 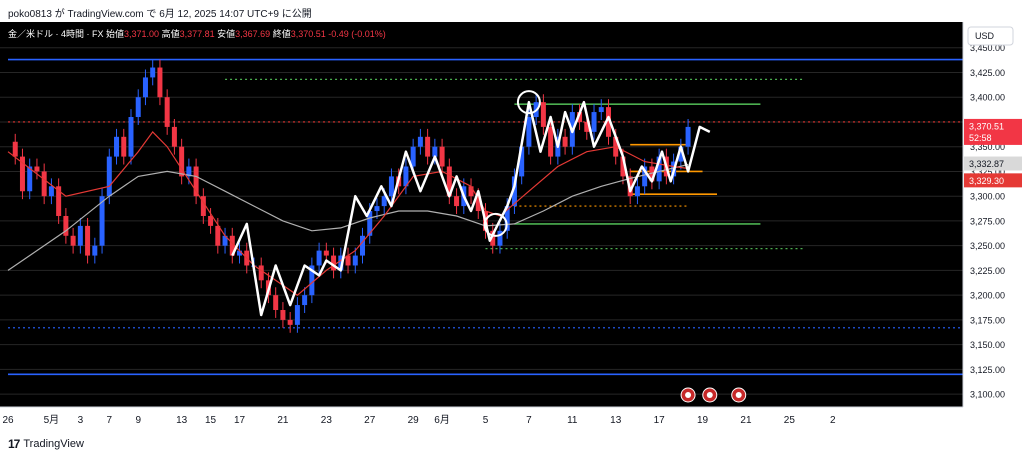 I want to click on x-tick-label: 5, so click(x=486, y=420).